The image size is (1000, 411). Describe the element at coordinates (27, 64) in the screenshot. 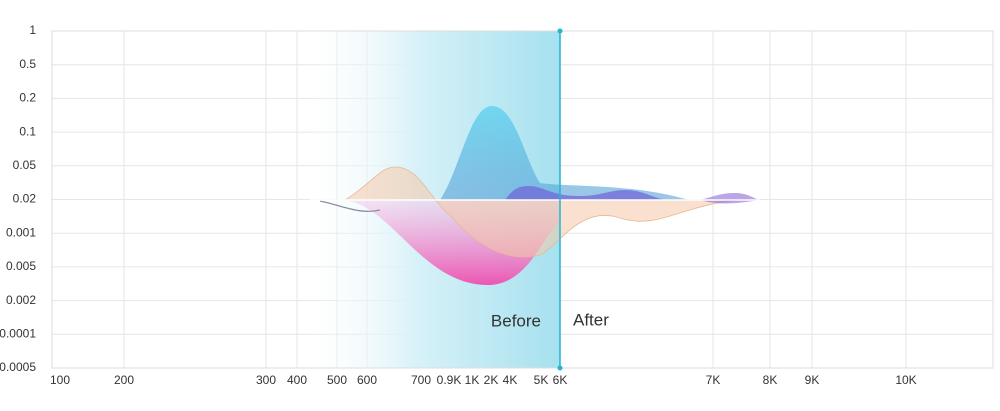

I see `y-tick-label: 0.5` at that location.